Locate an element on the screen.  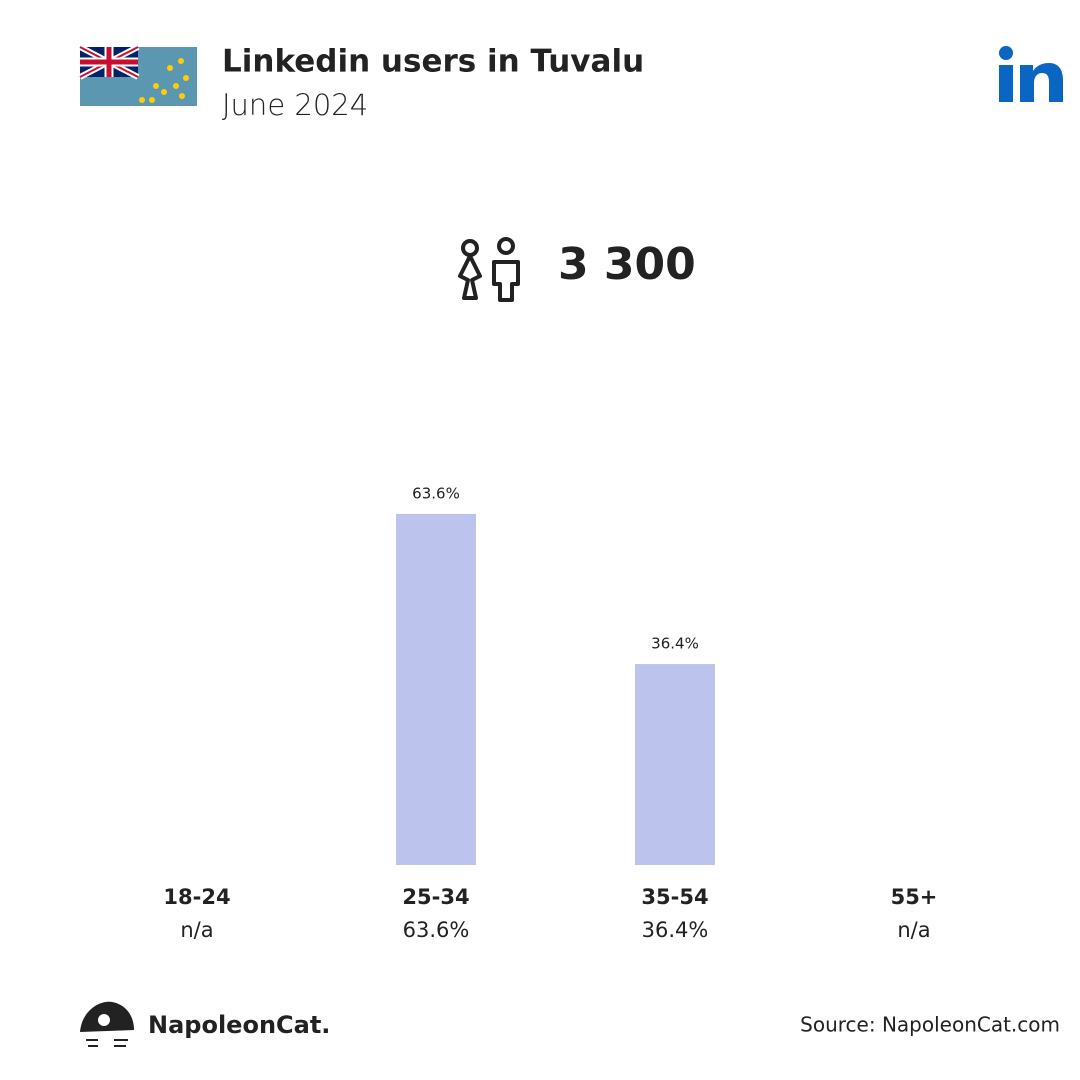
users-icon is located at coordinates (489, 269).